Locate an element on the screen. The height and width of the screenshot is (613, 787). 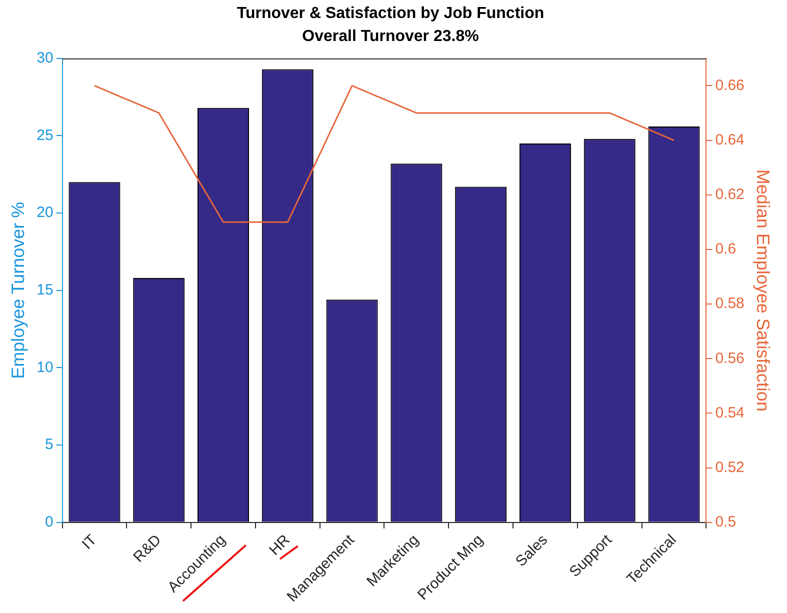
y2-tick-label: 0.52 is located at coordinates (729, 467).